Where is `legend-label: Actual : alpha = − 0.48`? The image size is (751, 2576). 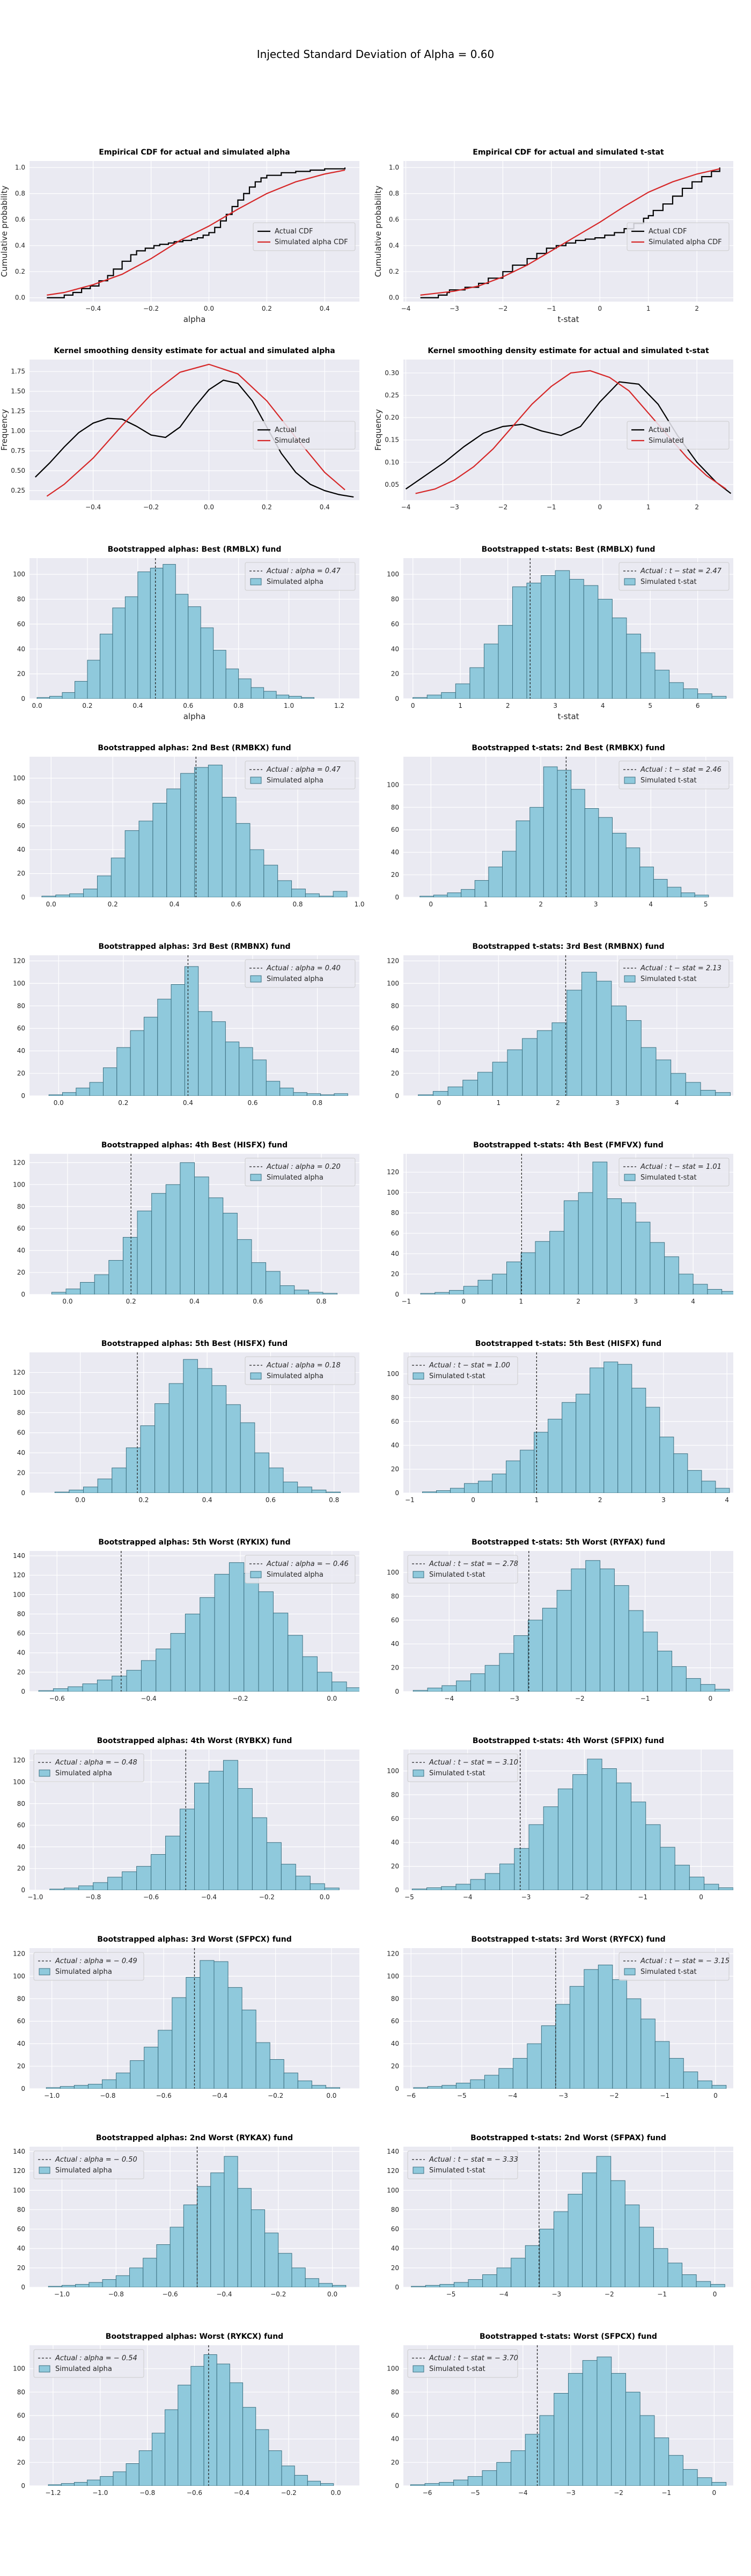
legend-label: Actual : alpha = − 0.48 is located at coordinates (96, 1763).